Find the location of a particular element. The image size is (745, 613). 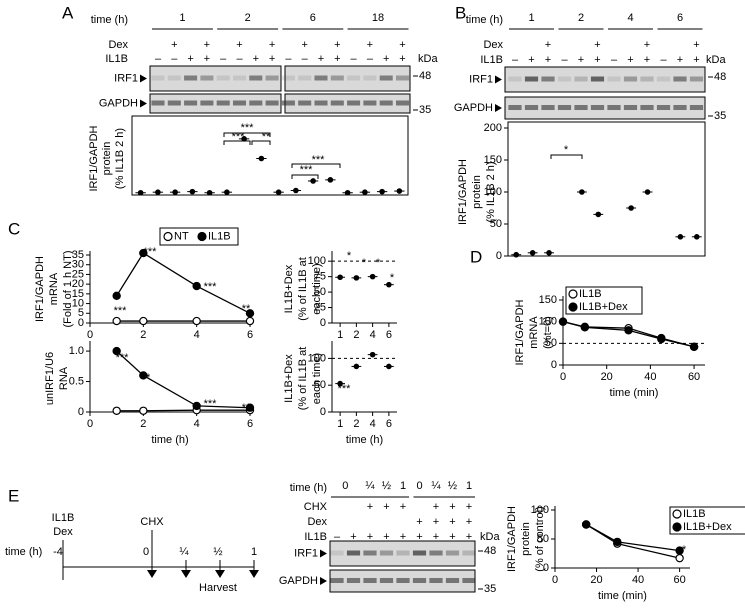

legend-box is located at coordinates (707, 520).